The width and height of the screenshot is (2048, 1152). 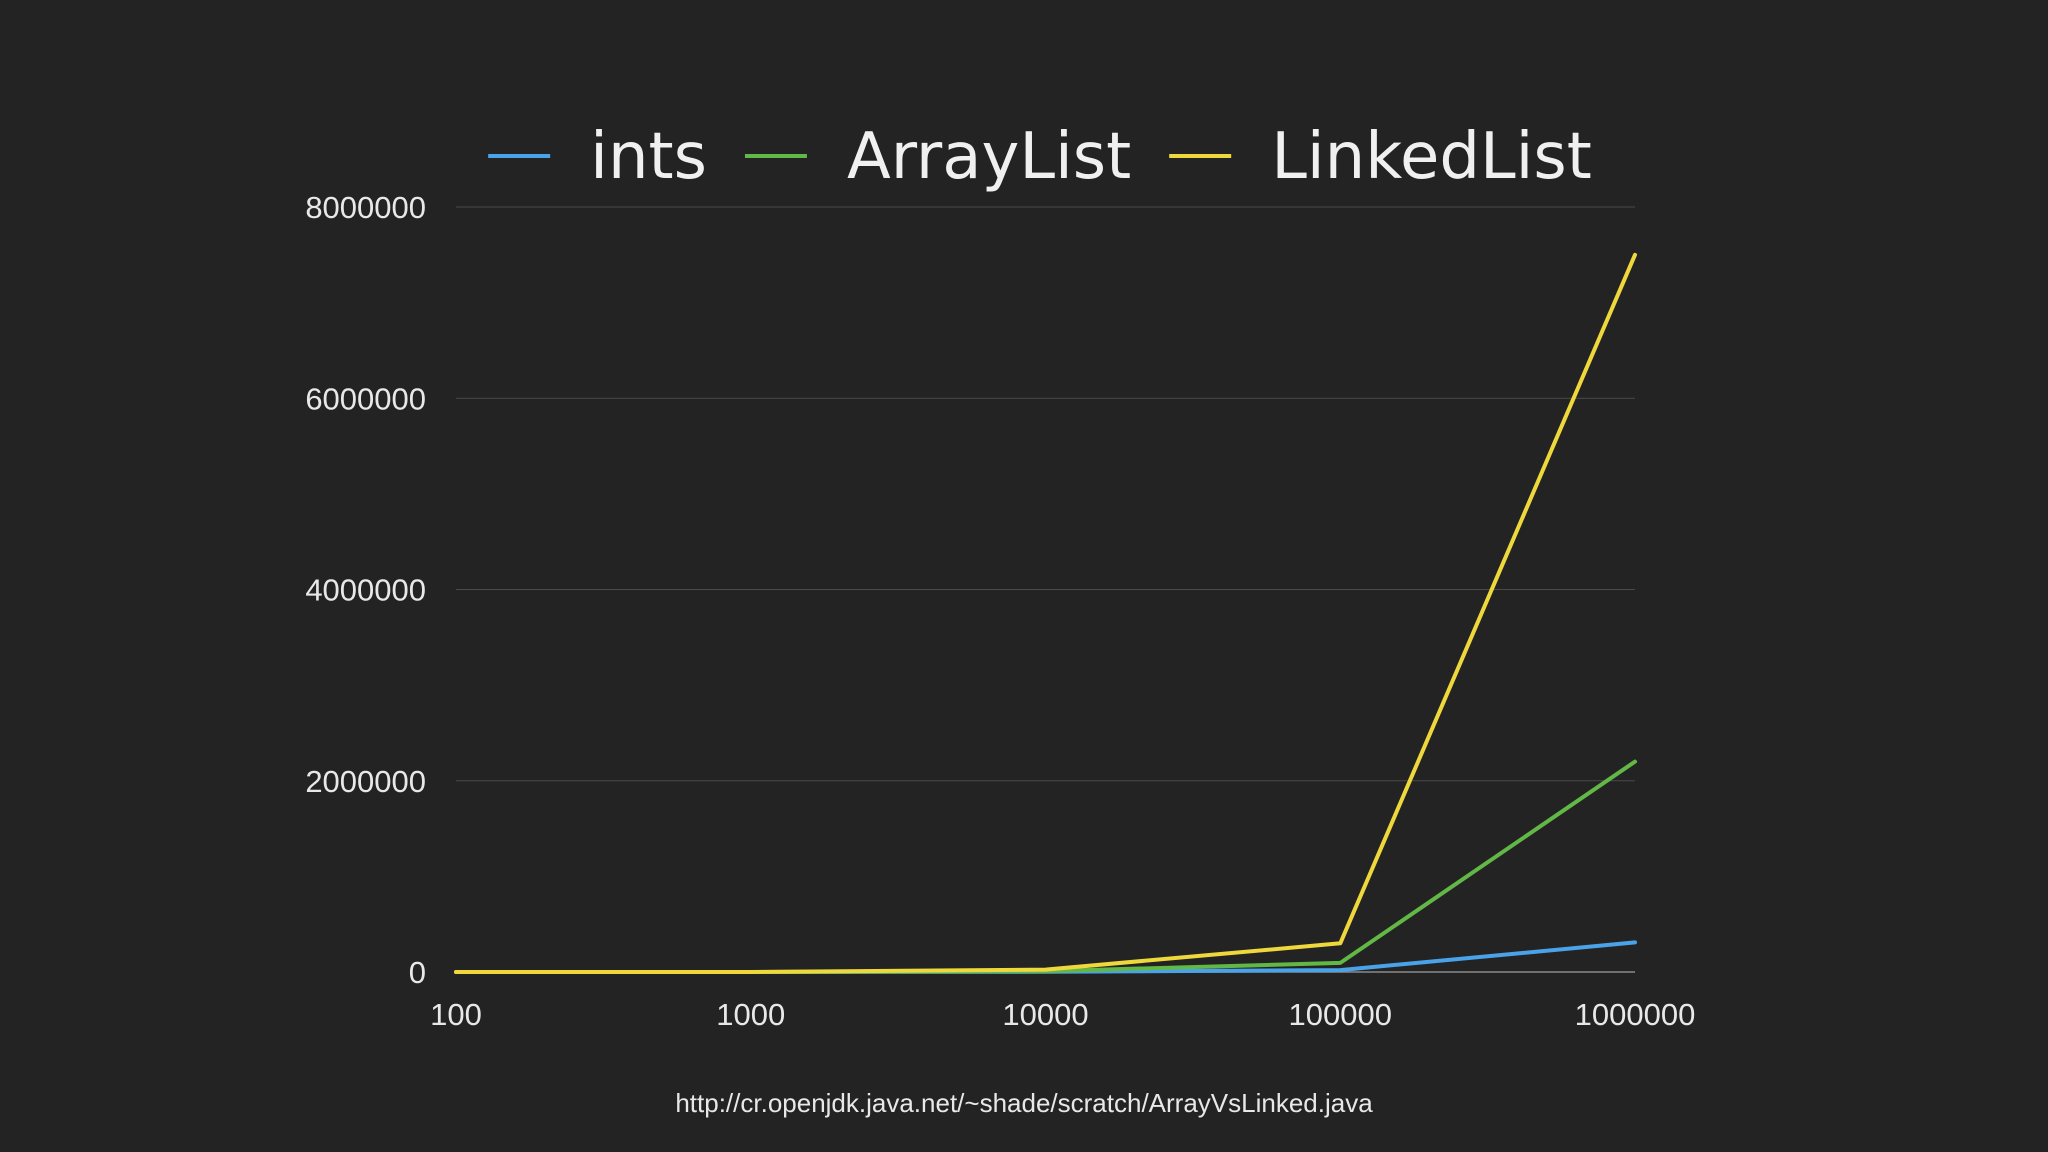 I want to click on x-axis-tick-labels: 100 1000 10000 100000 1000000, so click(x=1062, y=1014).